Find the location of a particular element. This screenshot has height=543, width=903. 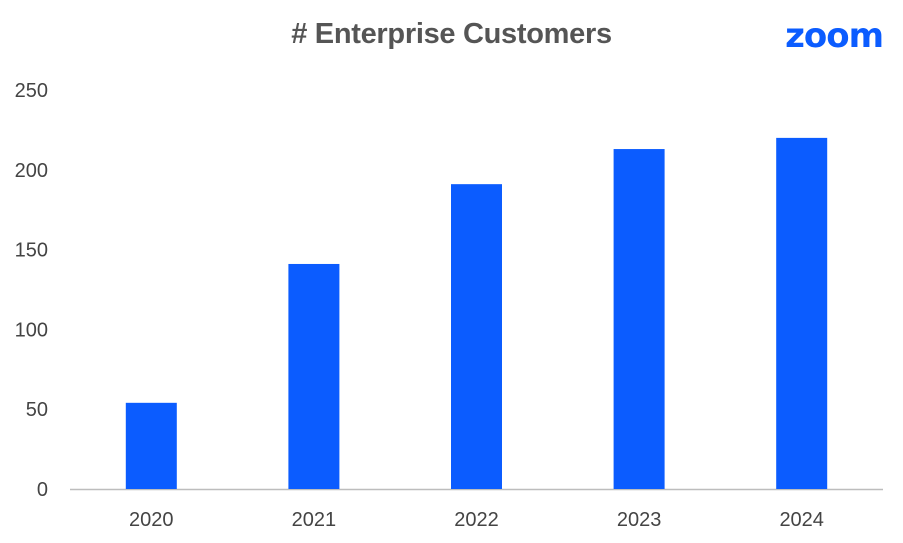

y-tick-label: 250 is located at coordinates (31, 91).